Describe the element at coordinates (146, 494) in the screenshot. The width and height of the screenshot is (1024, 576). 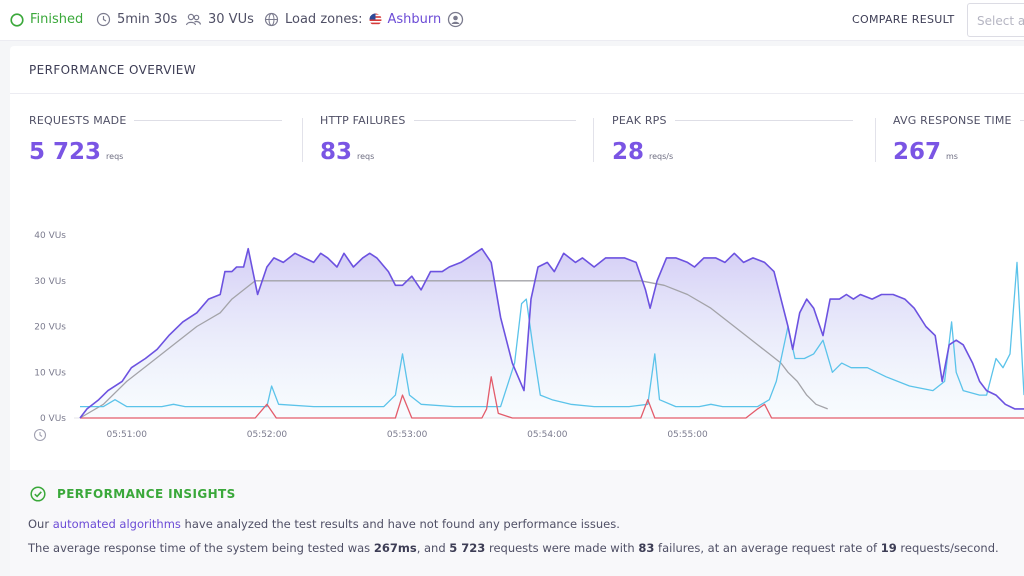
I see `insights-title: PERFORMANCE INSIGHTS` at that location.